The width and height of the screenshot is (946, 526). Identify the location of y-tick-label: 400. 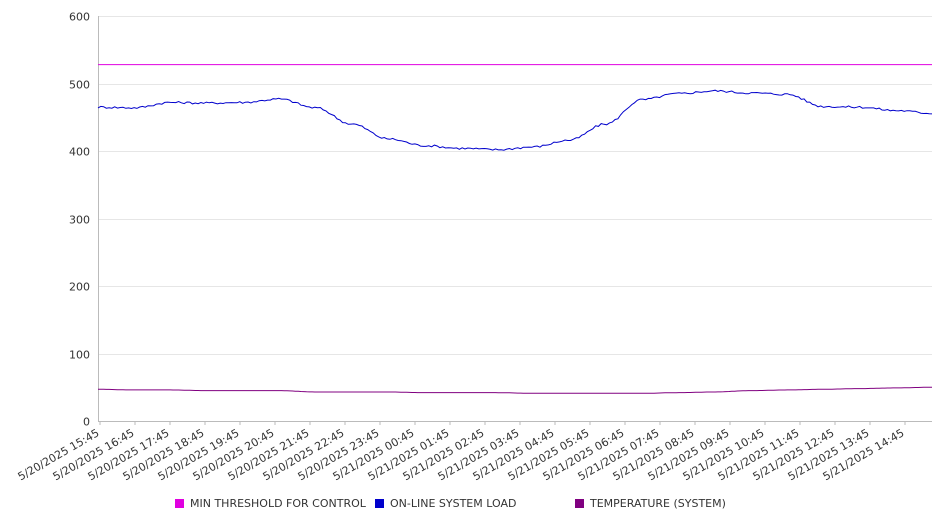
(79, 152).